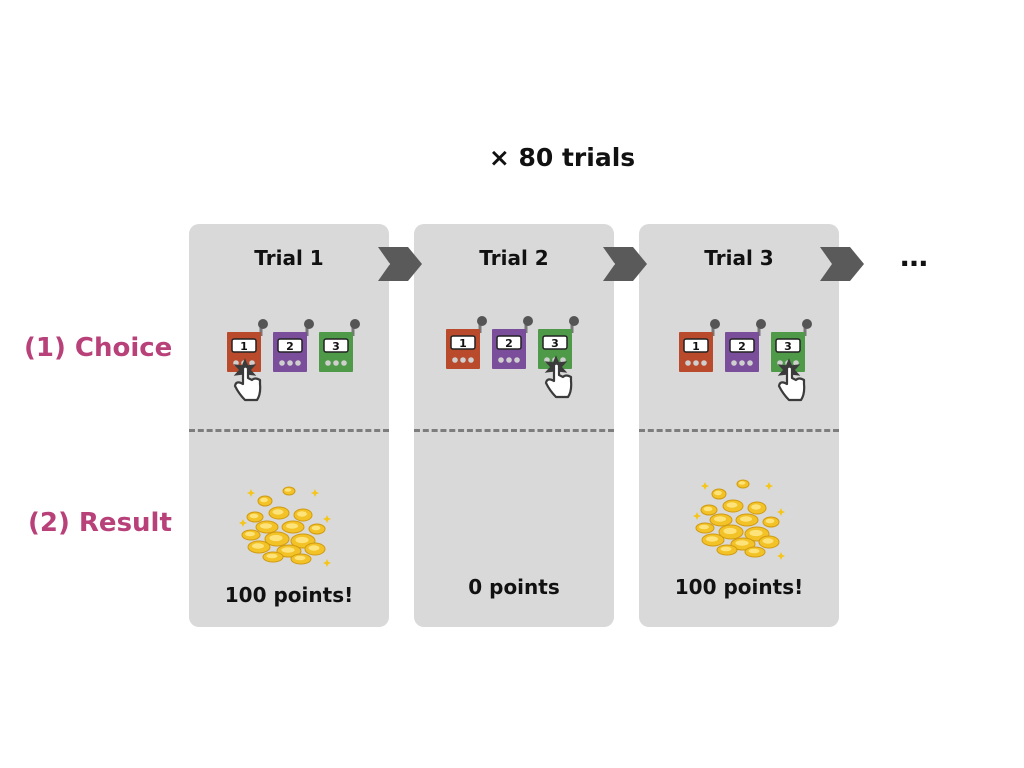 This screenshot has width=1024, height=768. What do you see at coordinates (100, 523) in the screenshot?
I see `result-row-label: (2) Result` at bounding box center [100, 523].